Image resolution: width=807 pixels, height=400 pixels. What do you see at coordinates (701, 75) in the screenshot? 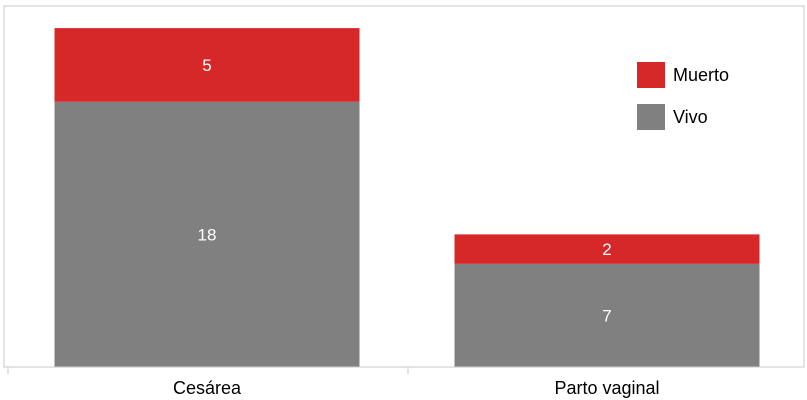
I see `legend-label-muerto: Muerto` at bounding box center [701, 75].